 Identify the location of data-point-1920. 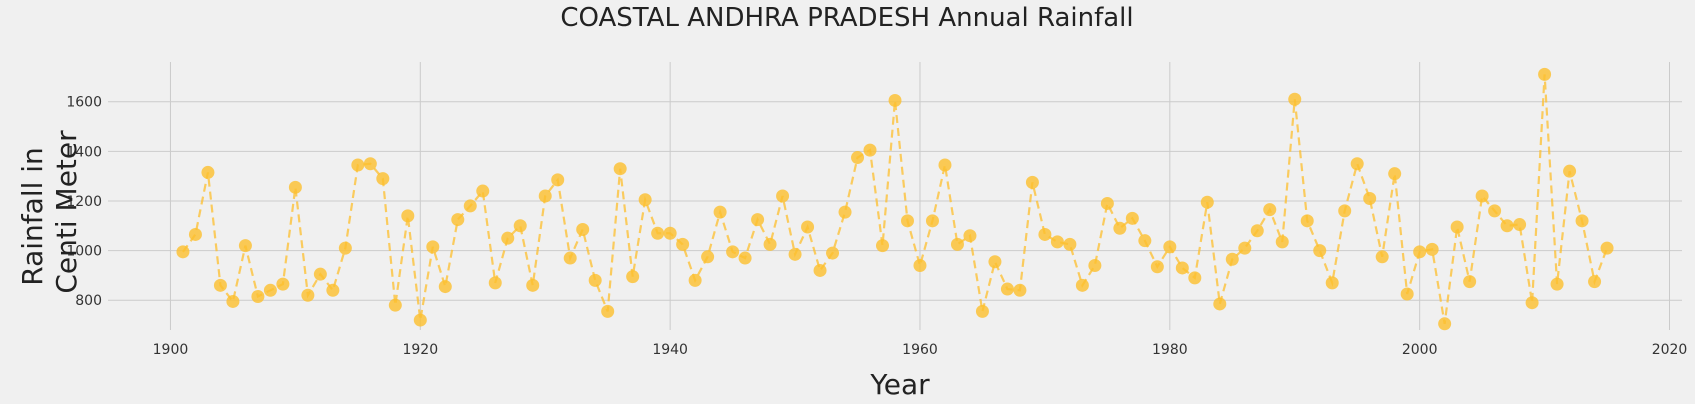
(420, 320).